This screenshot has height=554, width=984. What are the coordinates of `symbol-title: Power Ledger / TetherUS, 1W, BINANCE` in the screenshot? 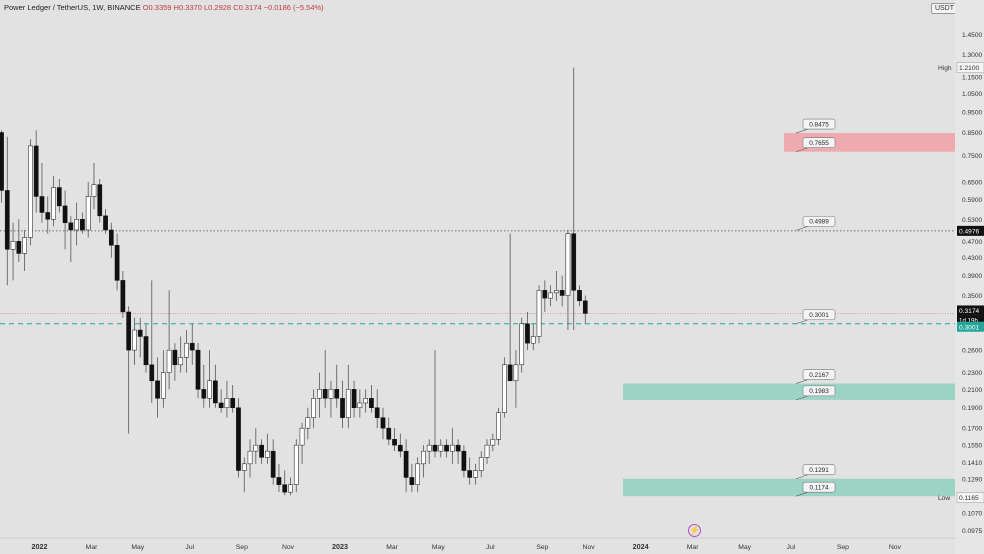 It's located at (72, 7).